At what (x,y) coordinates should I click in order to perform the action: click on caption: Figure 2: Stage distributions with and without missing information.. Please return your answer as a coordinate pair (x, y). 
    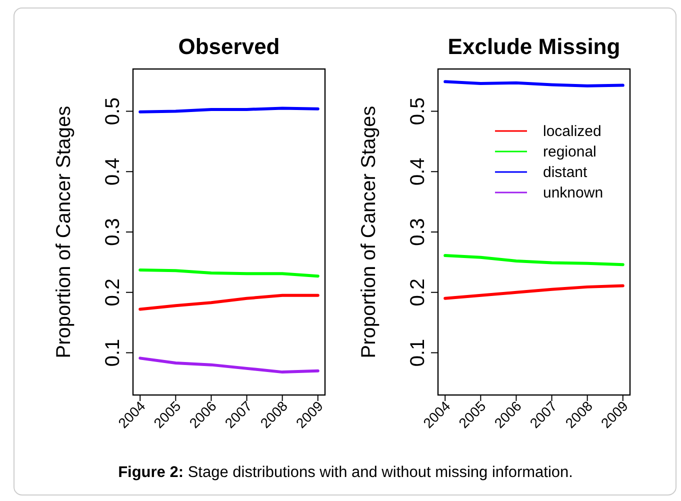
    Looking at the image, I should click on (345, 472).